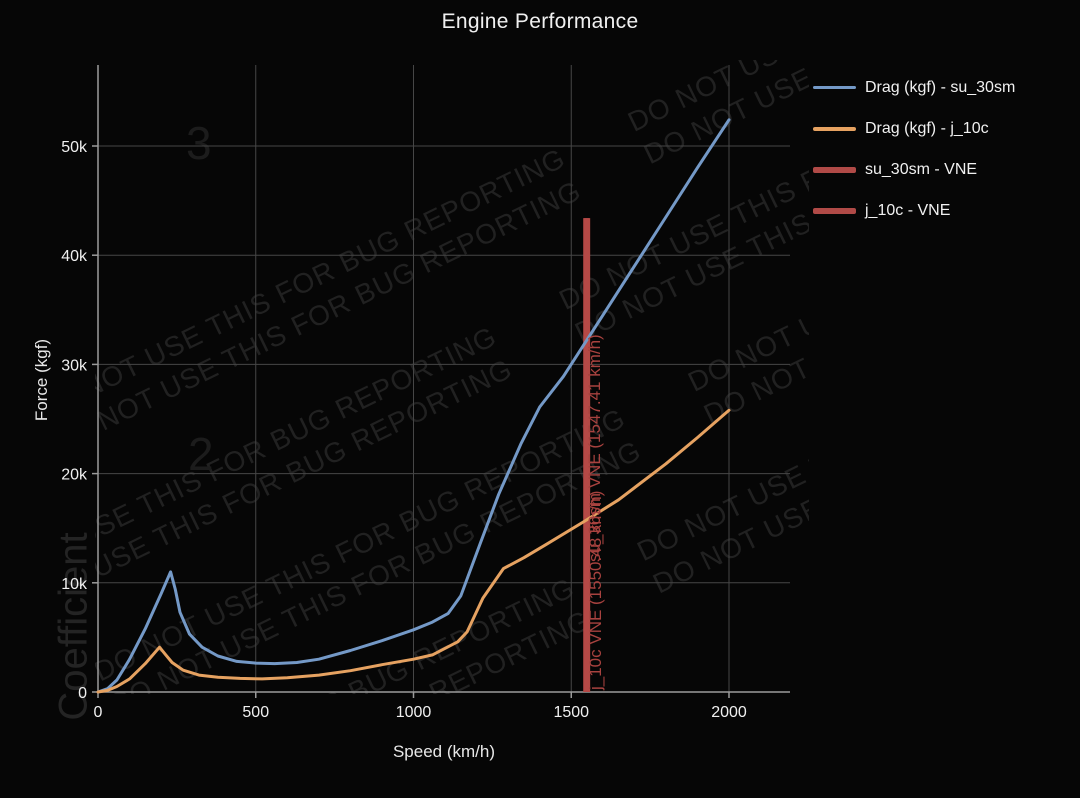 This screenshot has width=1080, height=798. I want to click on x-axis-title: Speed (km/h), so click(444, 751).